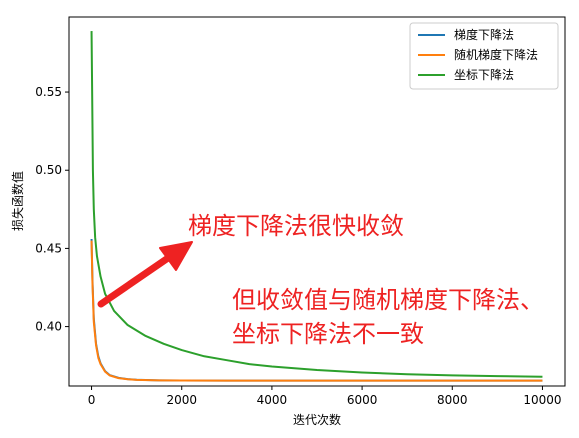 The width and height of the screenshot is (579, 438). What do you see at coordinates (176, 256) in the screenshot?
I see `arrow-head` at bounding box center [176, 256].